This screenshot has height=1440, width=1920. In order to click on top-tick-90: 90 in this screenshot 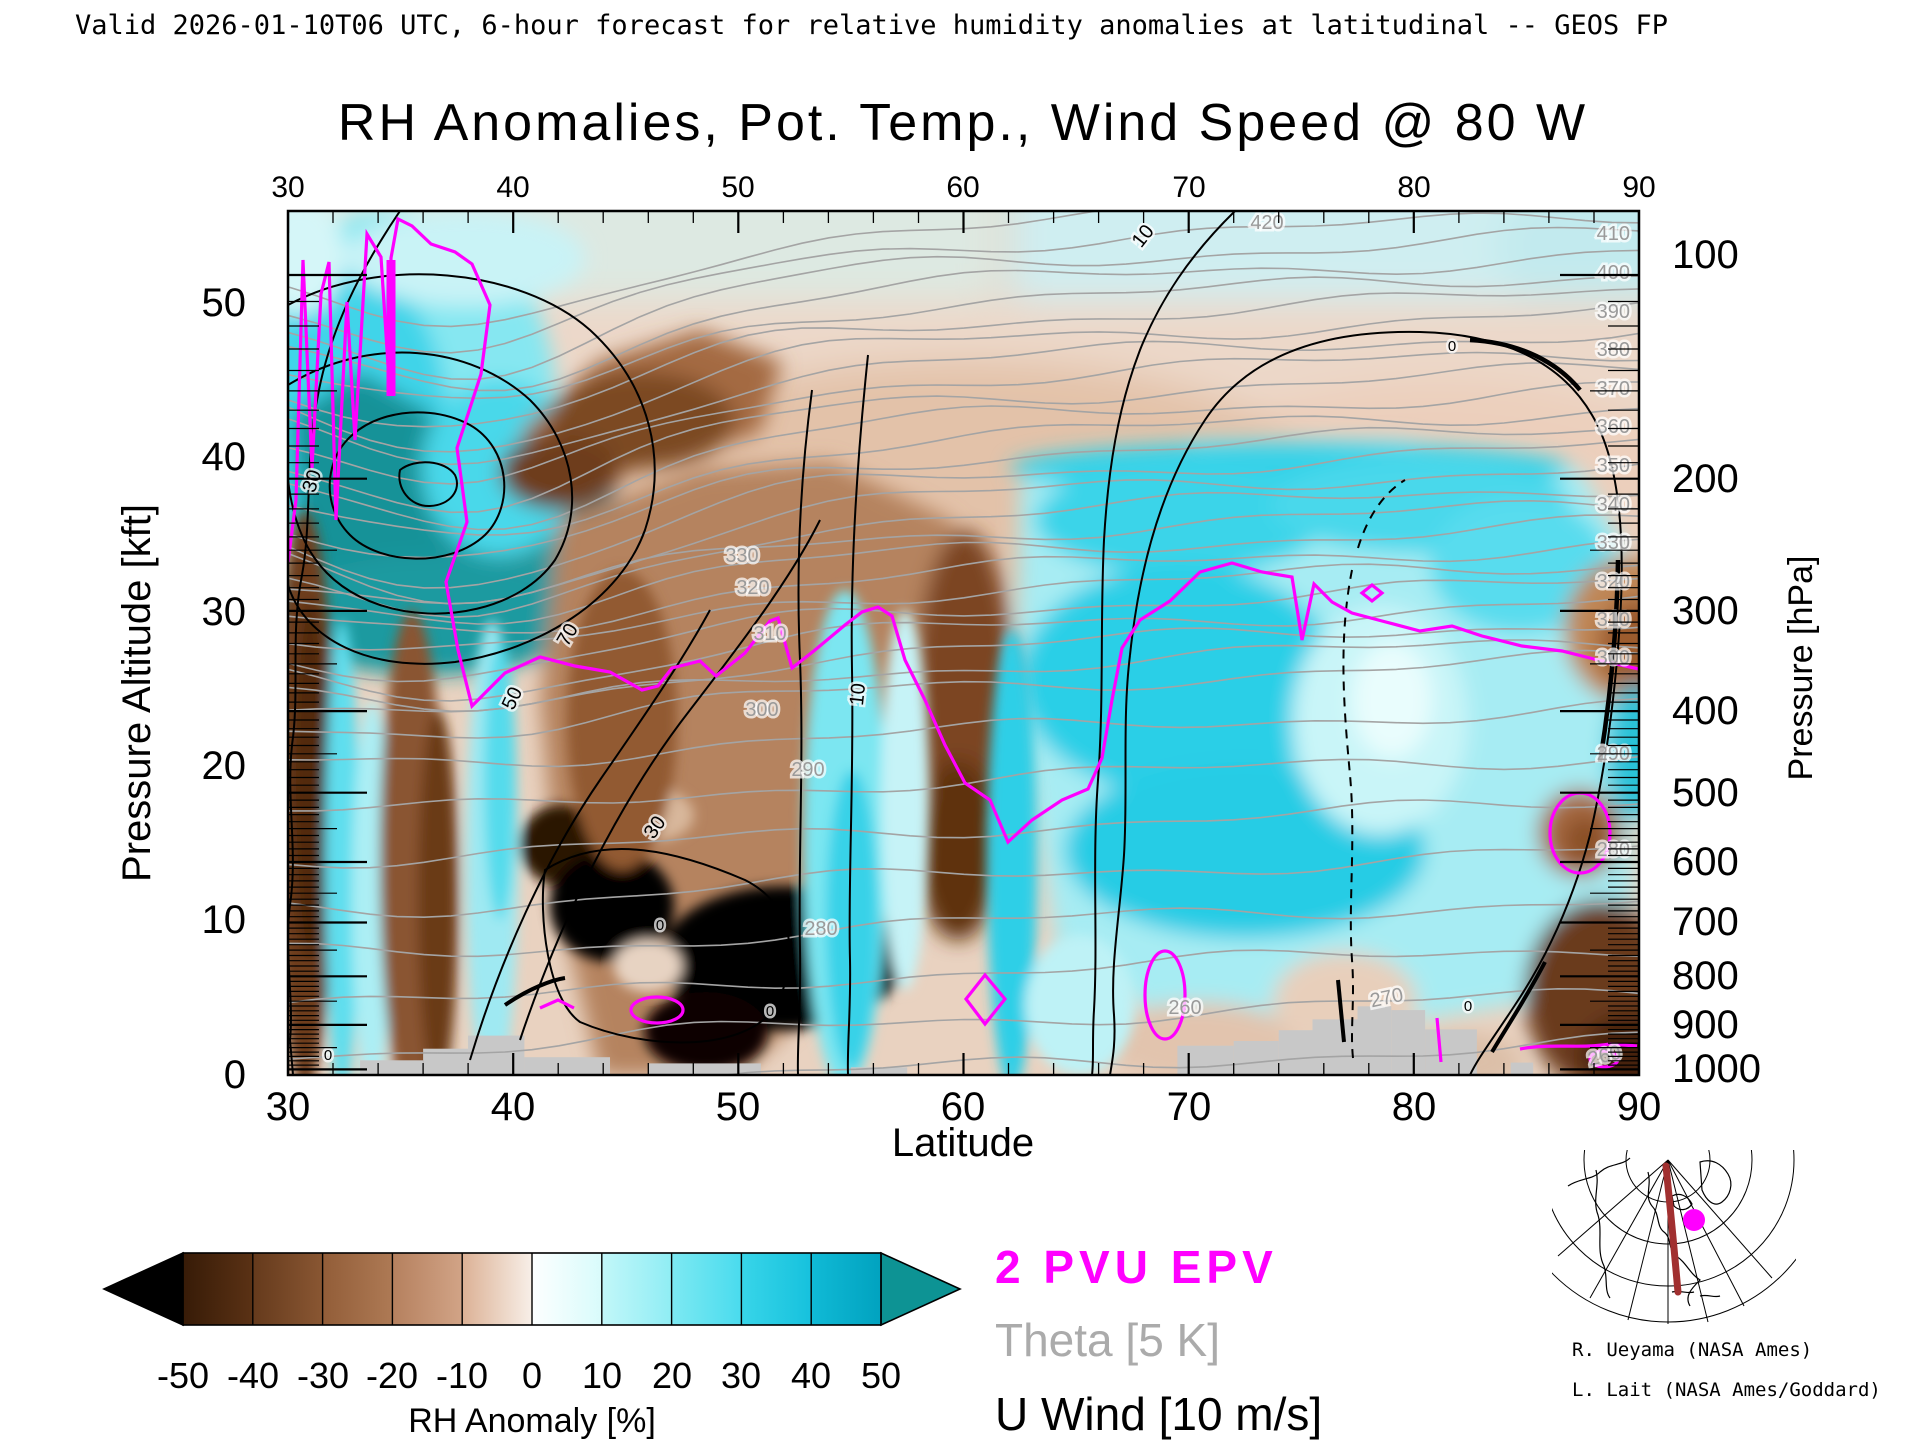, I will do `click(1638, 187)`.